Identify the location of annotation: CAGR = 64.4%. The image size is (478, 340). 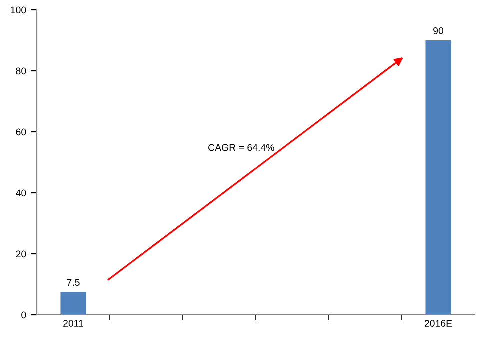
(241, 148).